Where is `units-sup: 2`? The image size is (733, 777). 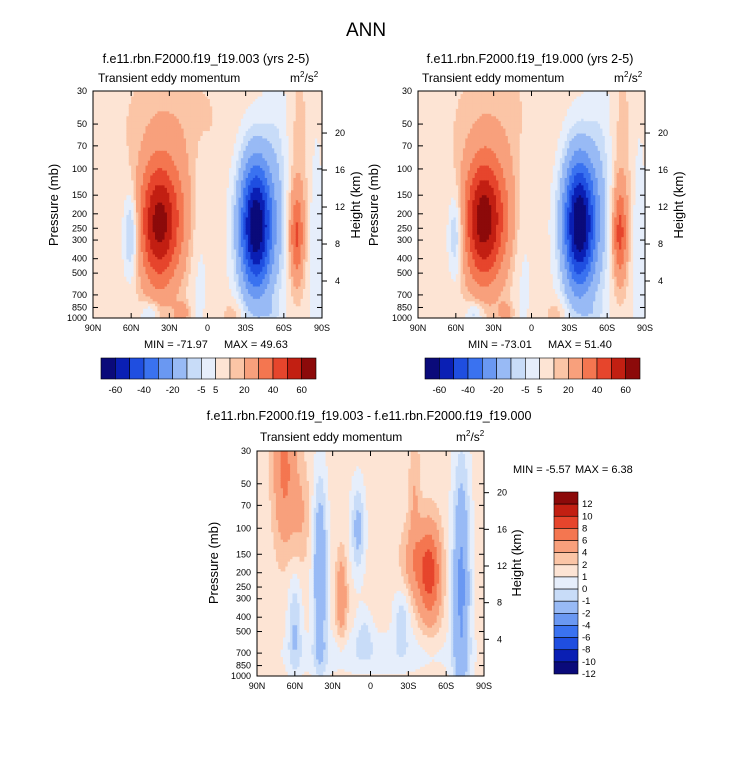
units-sup: 2 is located at coordinates (302, 74).